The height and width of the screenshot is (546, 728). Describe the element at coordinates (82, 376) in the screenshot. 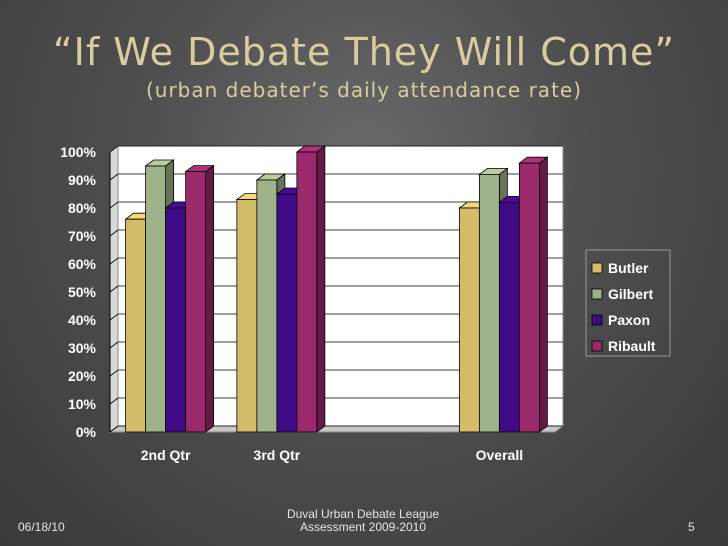

I see `y-tick-label: 20%` at that location.